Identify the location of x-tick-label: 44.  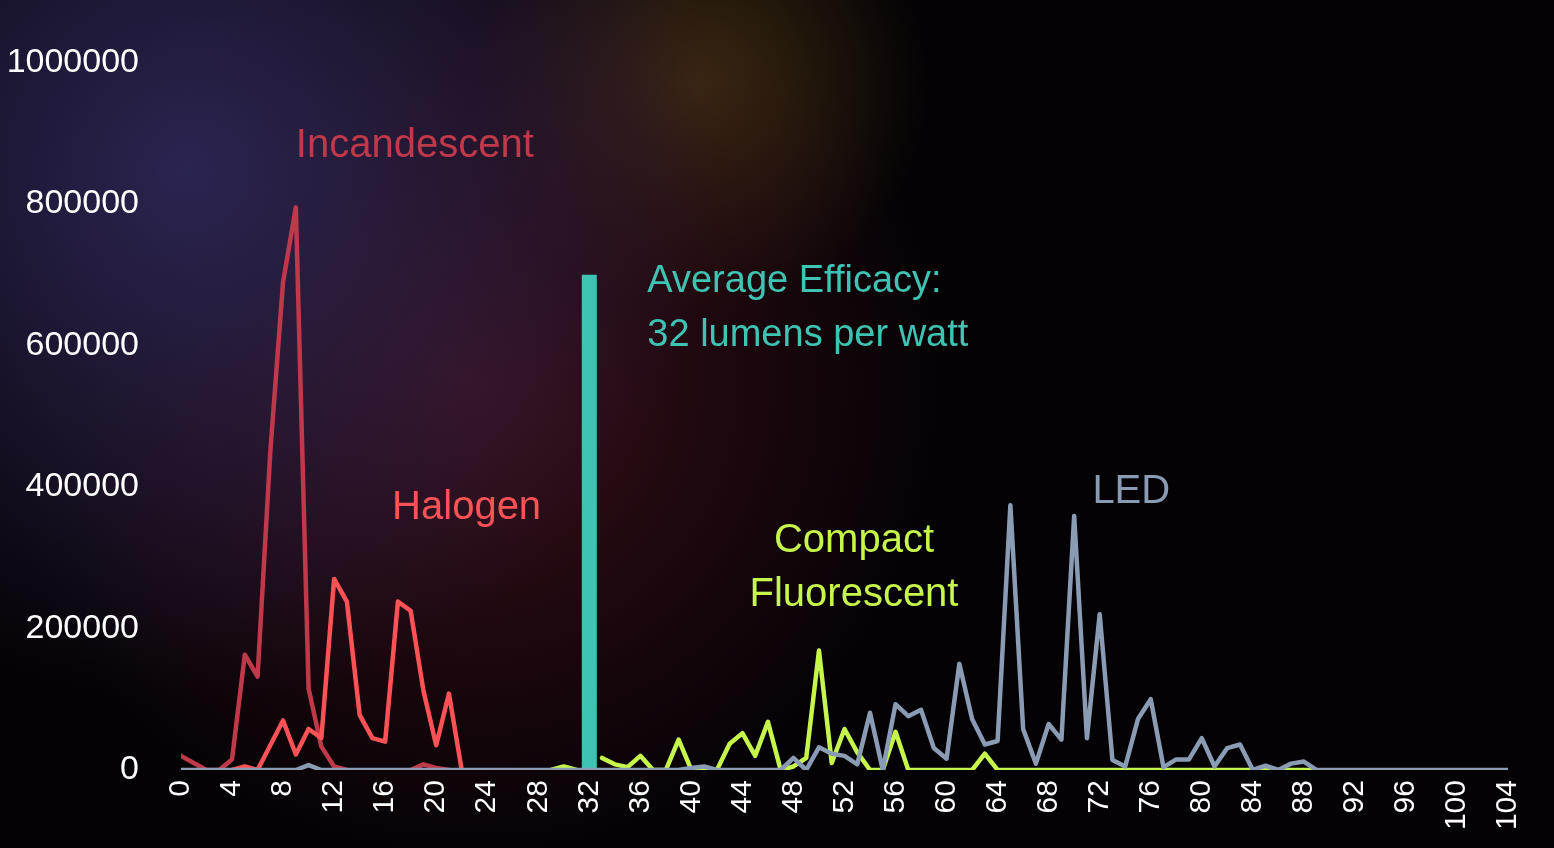
(740, 797).